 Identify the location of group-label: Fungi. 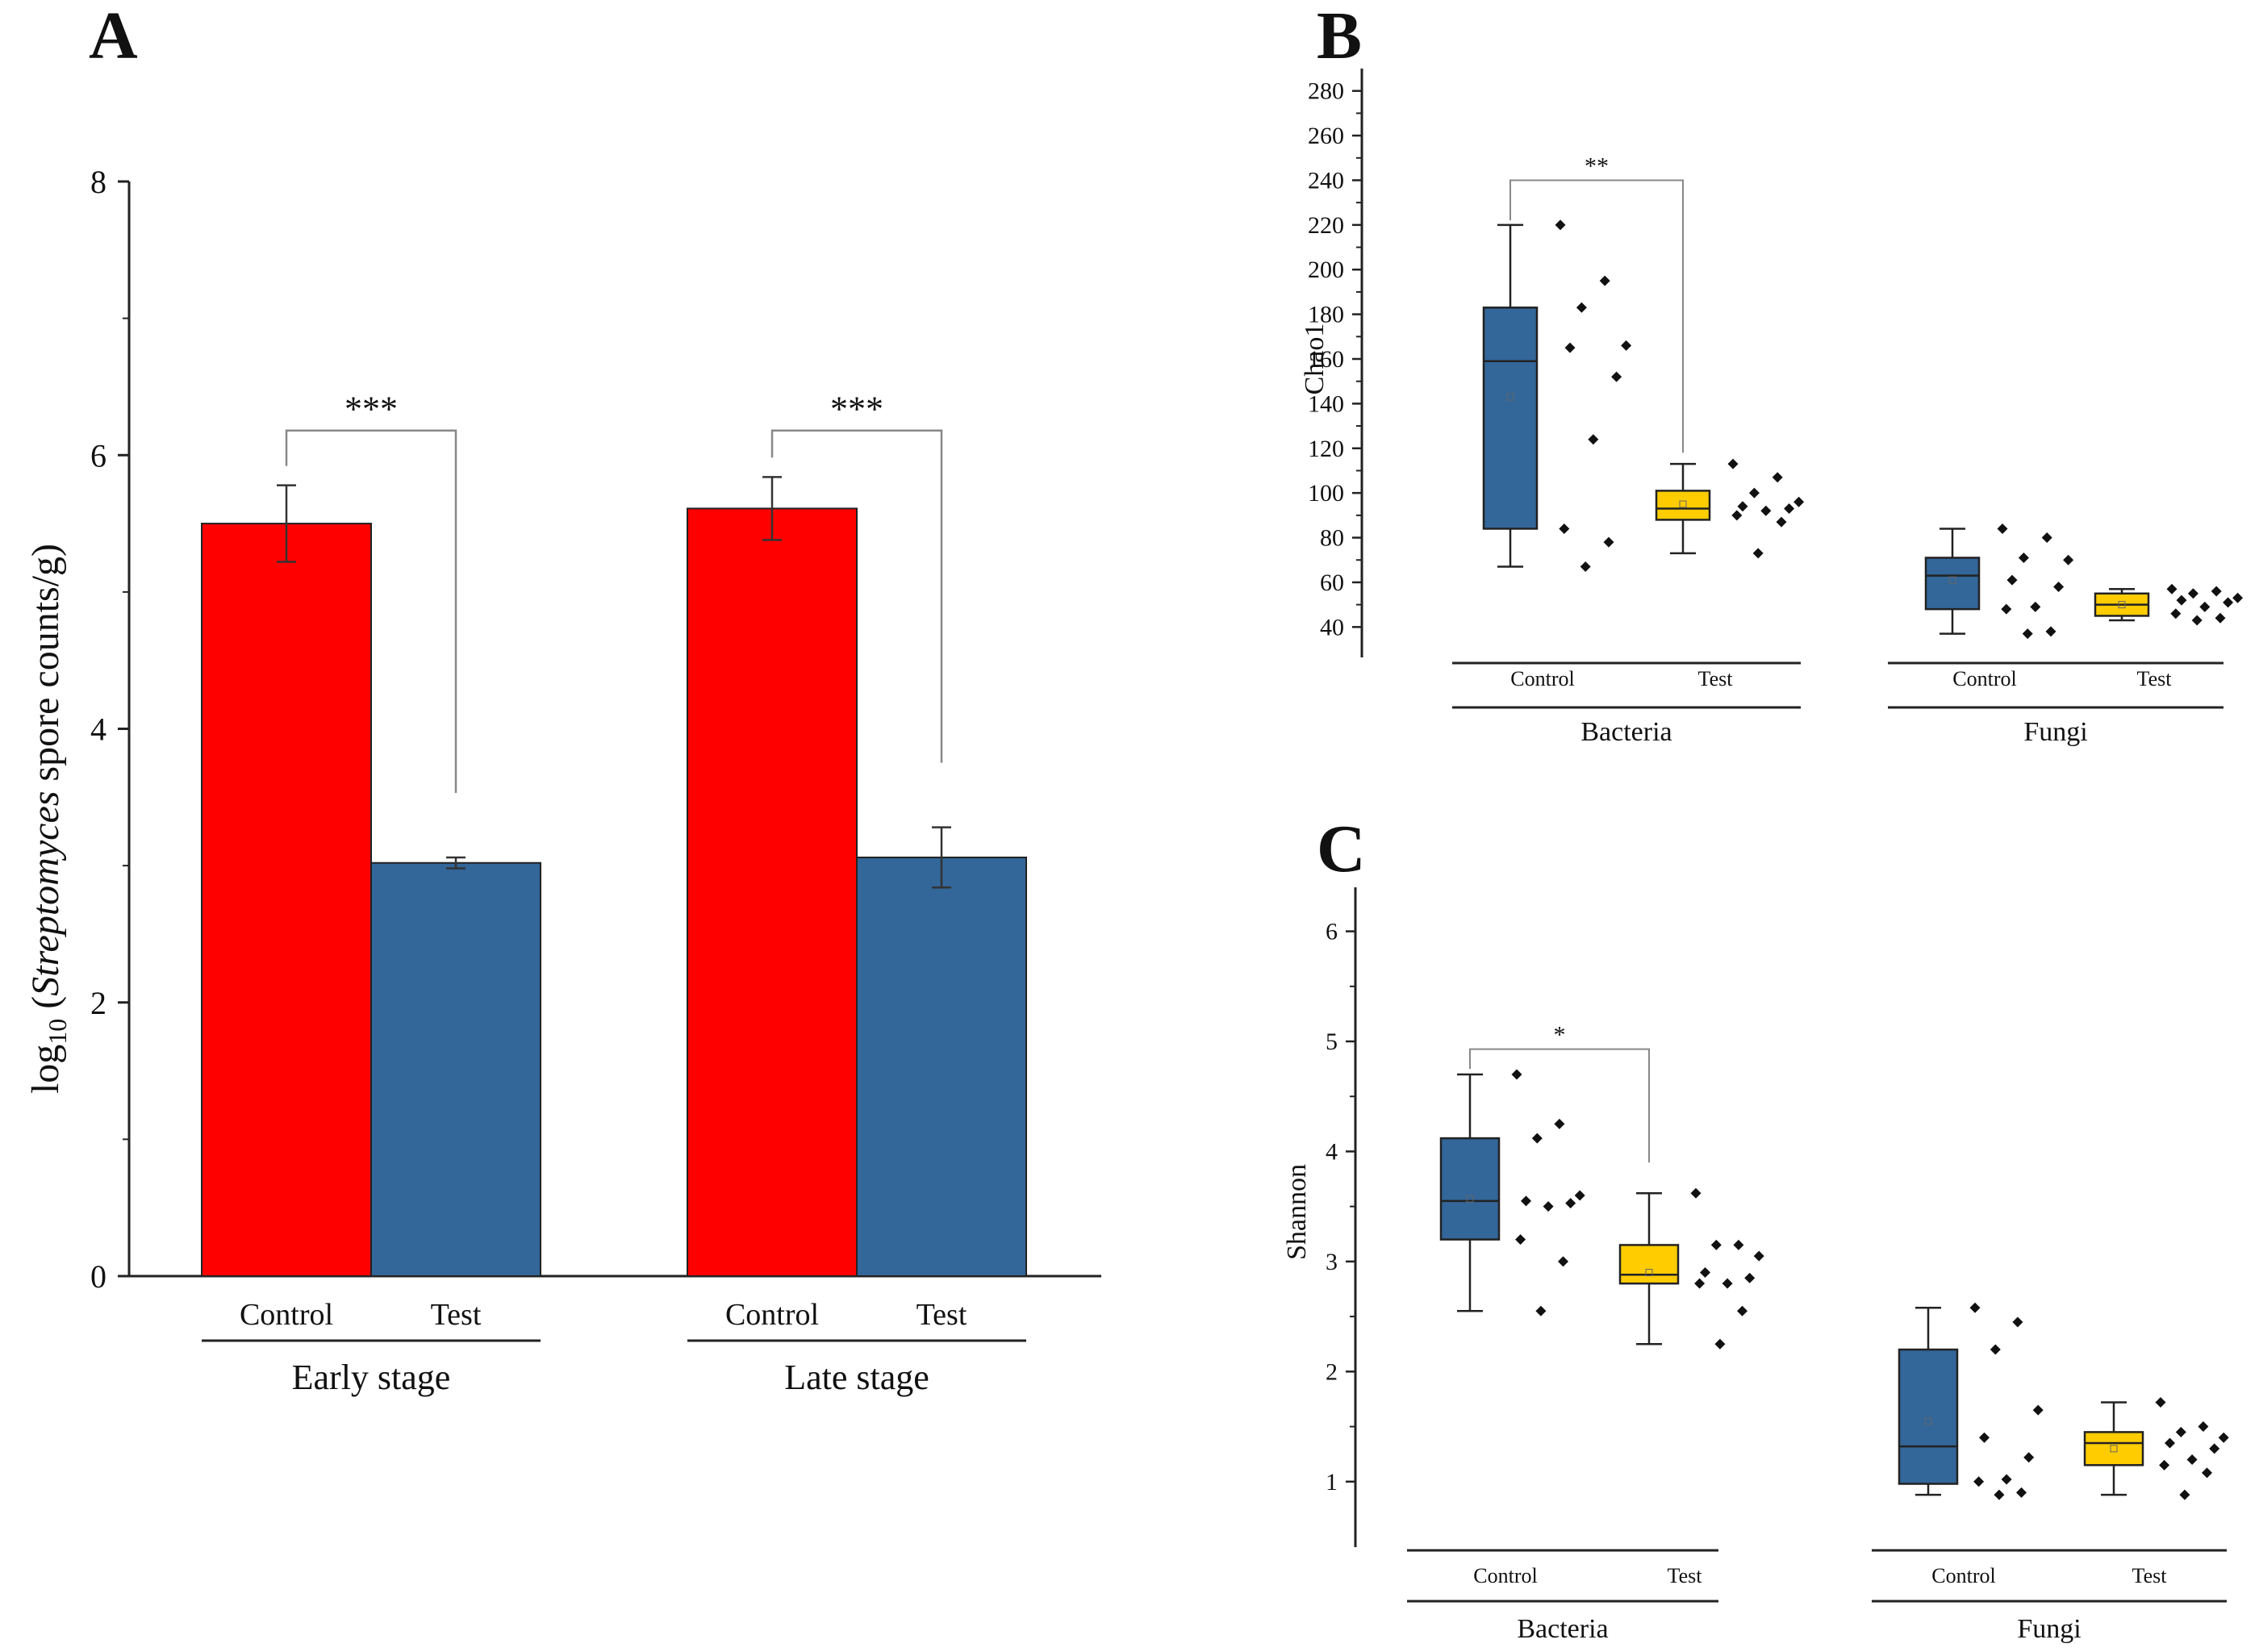
(2049, 1629).